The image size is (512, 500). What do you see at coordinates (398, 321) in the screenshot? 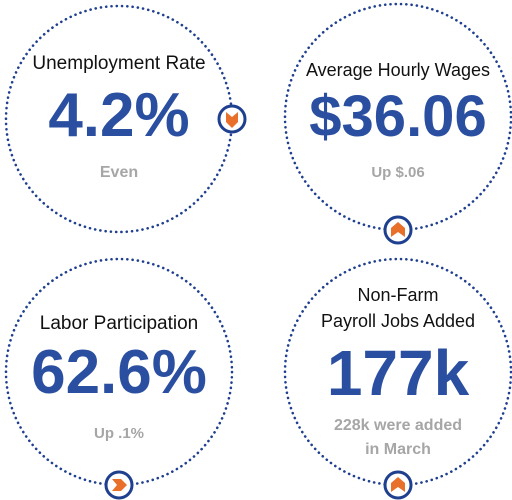
I see `stat-label-line2: Payroll Jobs Added` at bounding box center [398, 321].